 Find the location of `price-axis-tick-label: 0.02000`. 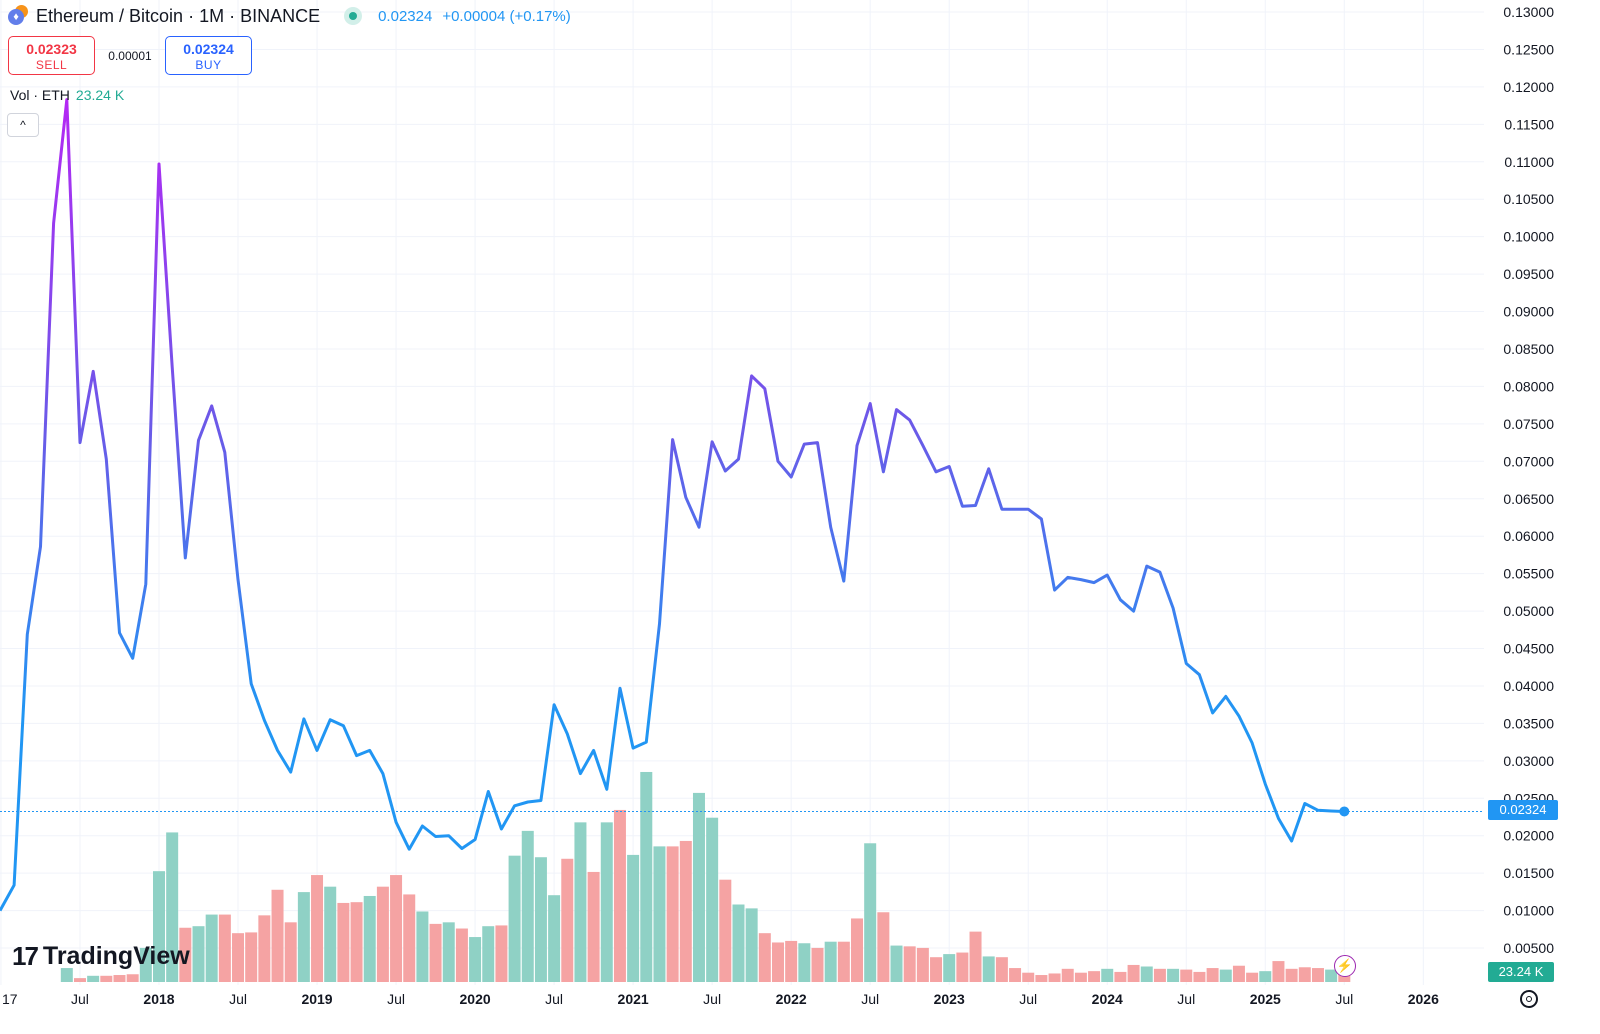

price-axis-tick-label: 0.02000 is located at coordinates (1528, 836).